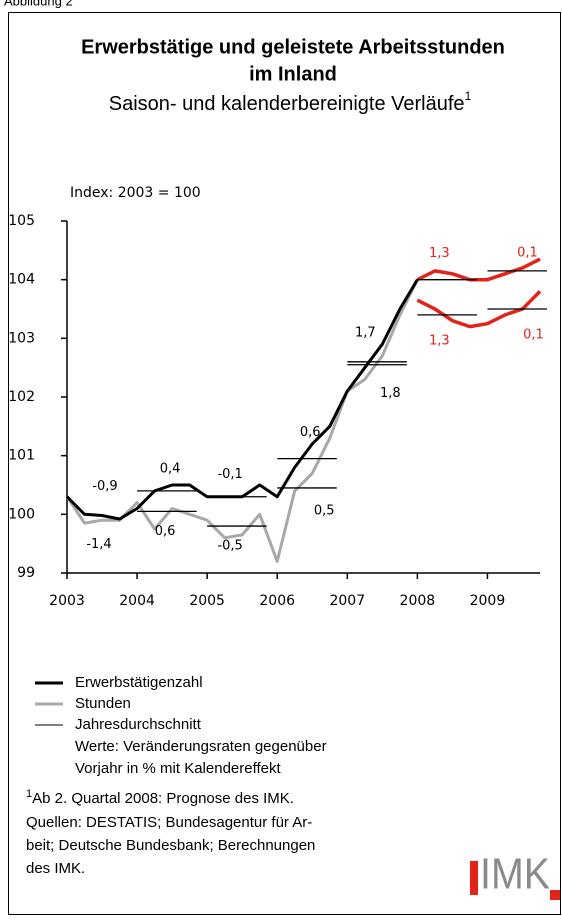 This screenshot has width=562, height=921. Describe the element at coordinates (26, 573) in the screenshot. I see `y-tick-label: 99` at that location.